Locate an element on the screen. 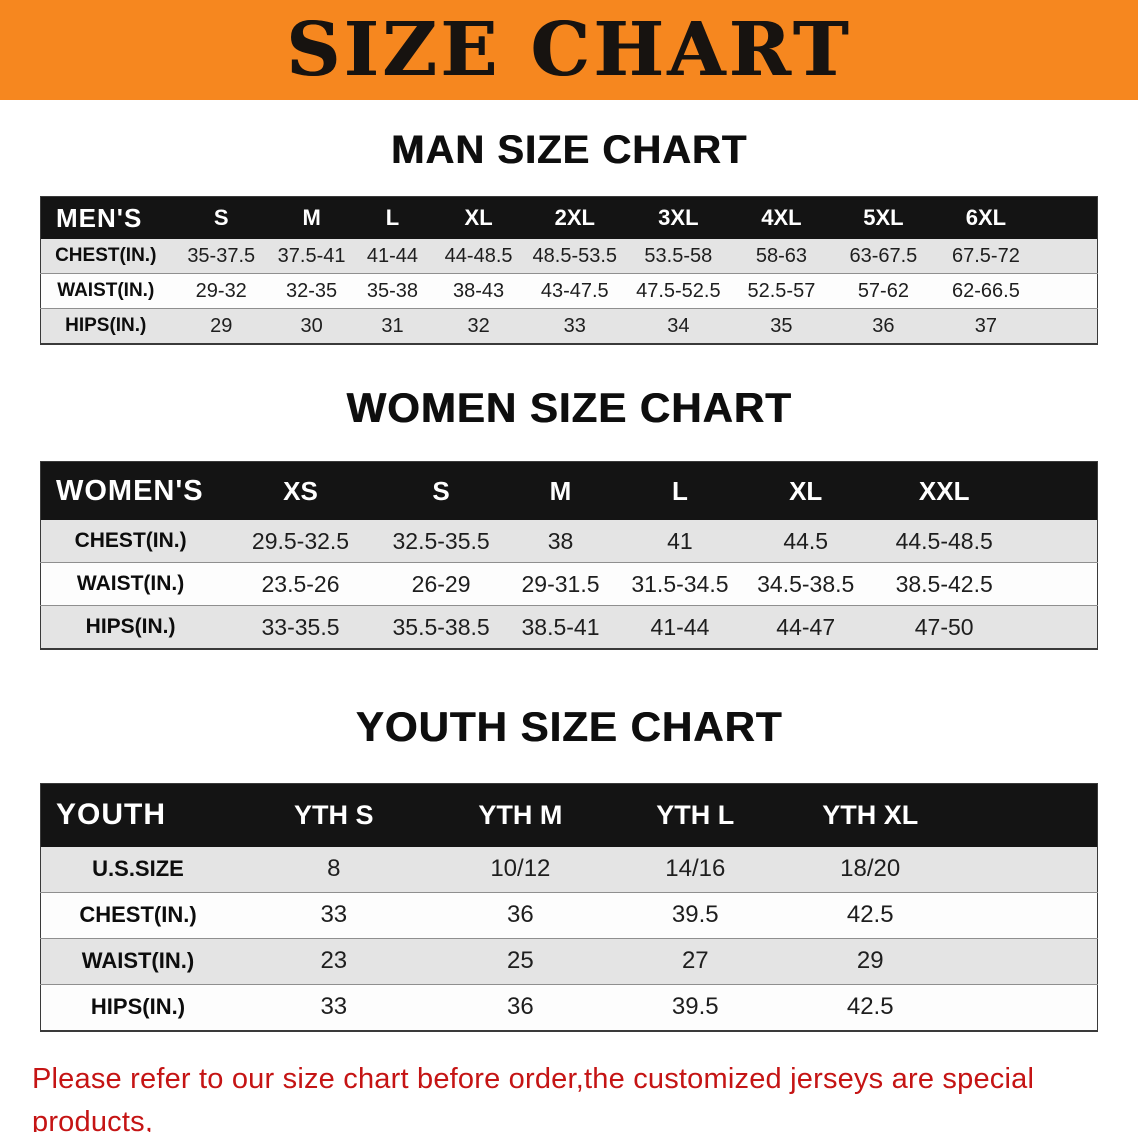 The image size is (1138, 1132). measurement-value: 44-48.5 is located at coordinates (478, 255).